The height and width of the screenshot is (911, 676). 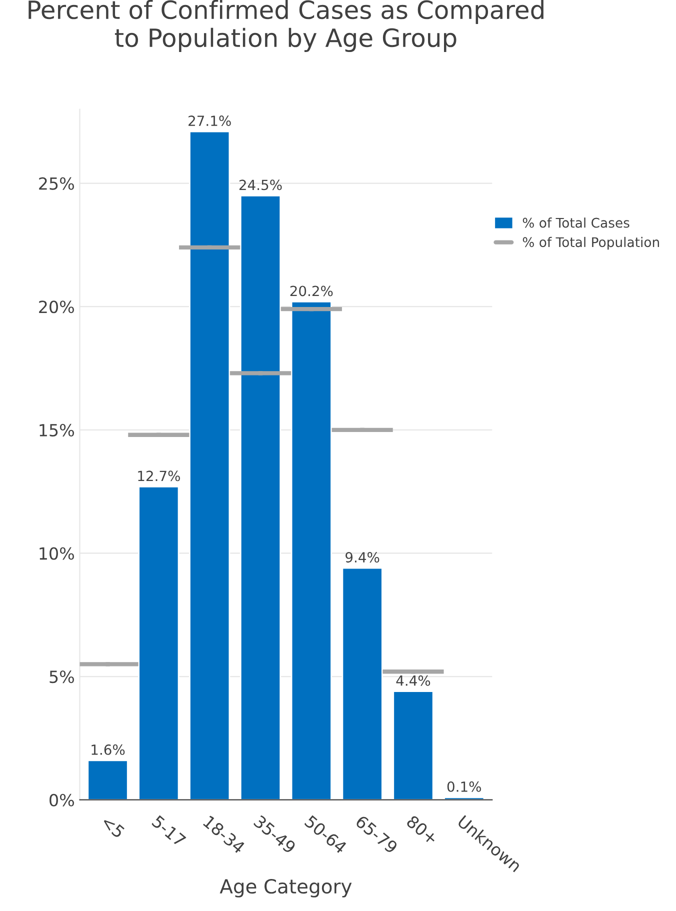 I want to click on y-tick-label: 20%, so click(x=56, y=307).